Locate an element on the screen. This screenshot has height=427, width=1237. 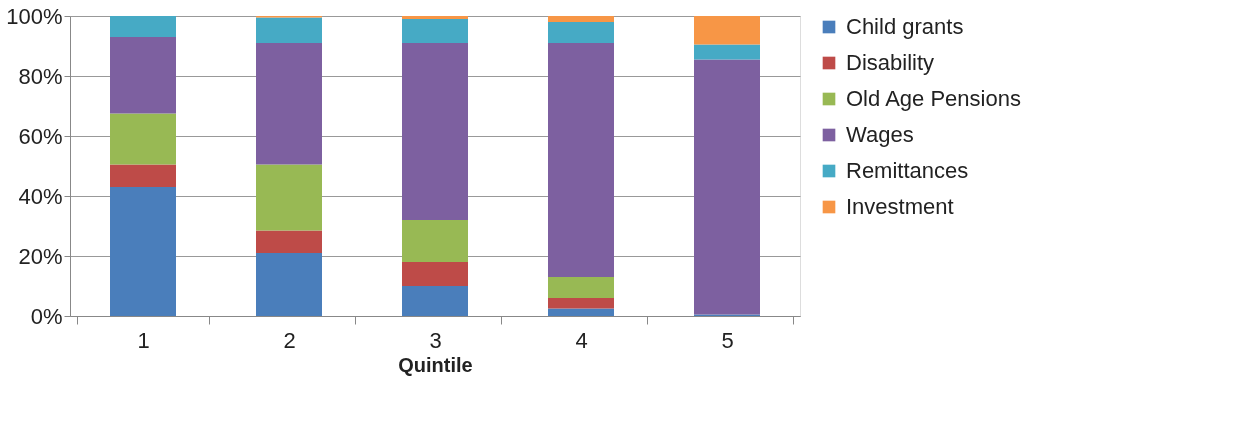
legend-label: Child grants is located at coordinates (905, 26).